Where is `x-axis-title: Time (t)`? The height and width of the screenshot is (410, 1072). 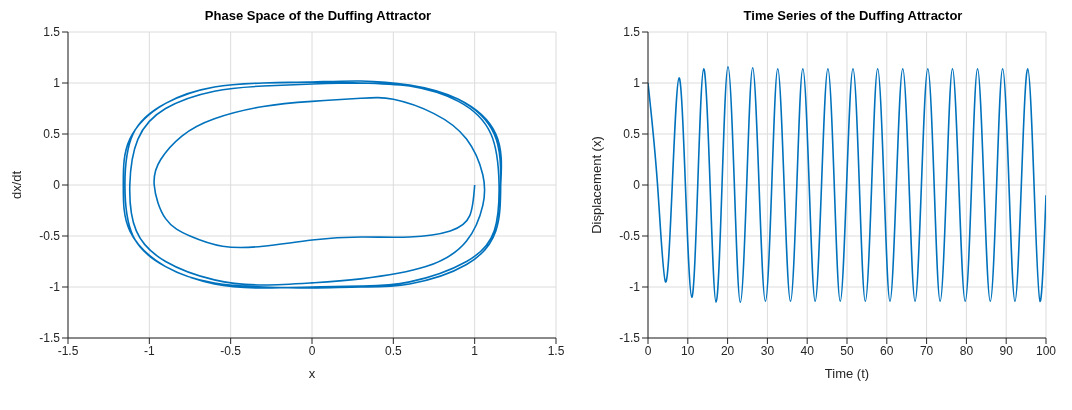 x-axis-title: Time (t) is located at coordinates (847, 373).